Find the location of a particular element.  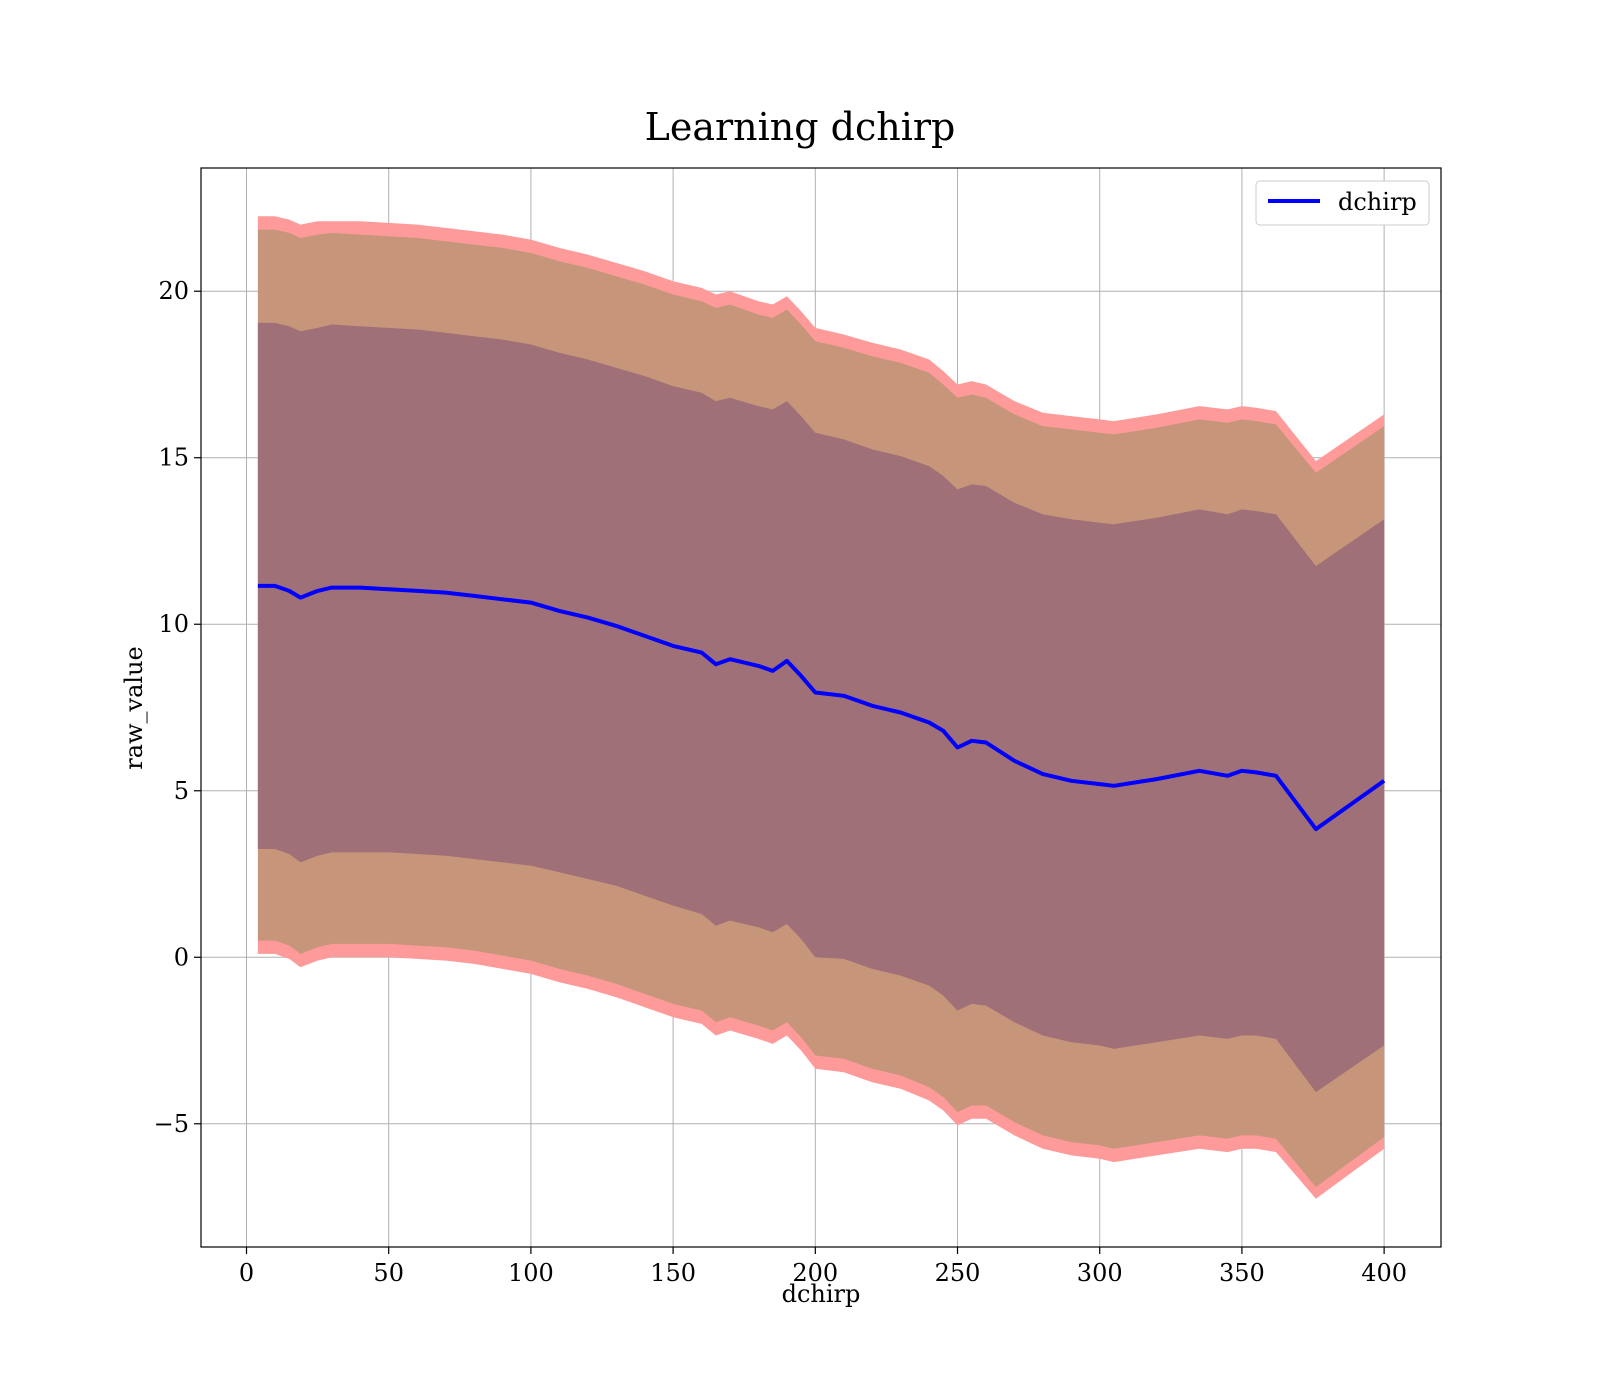

x-tick-label-0: 0 is located at coordinates (246, 1273).